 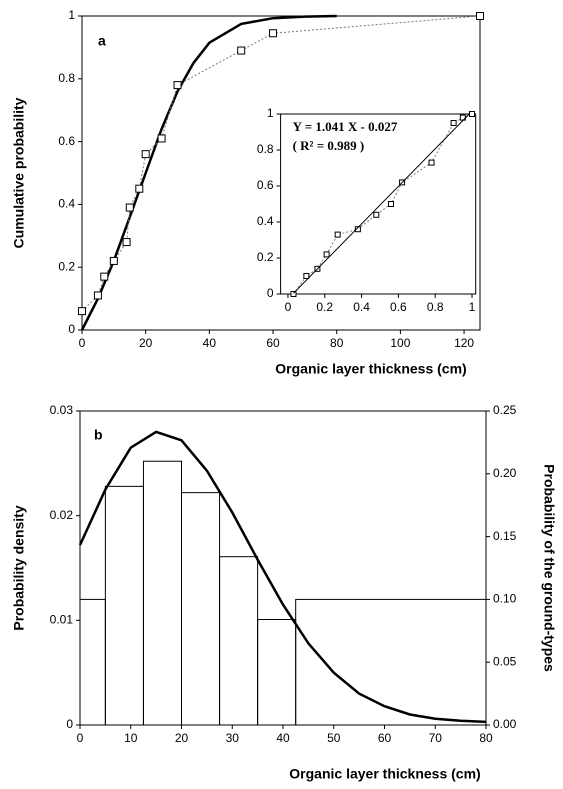 What do you see at coordinates (381, 203) in the screenshot?
I see `data-line` at bounding box center [381, 203].